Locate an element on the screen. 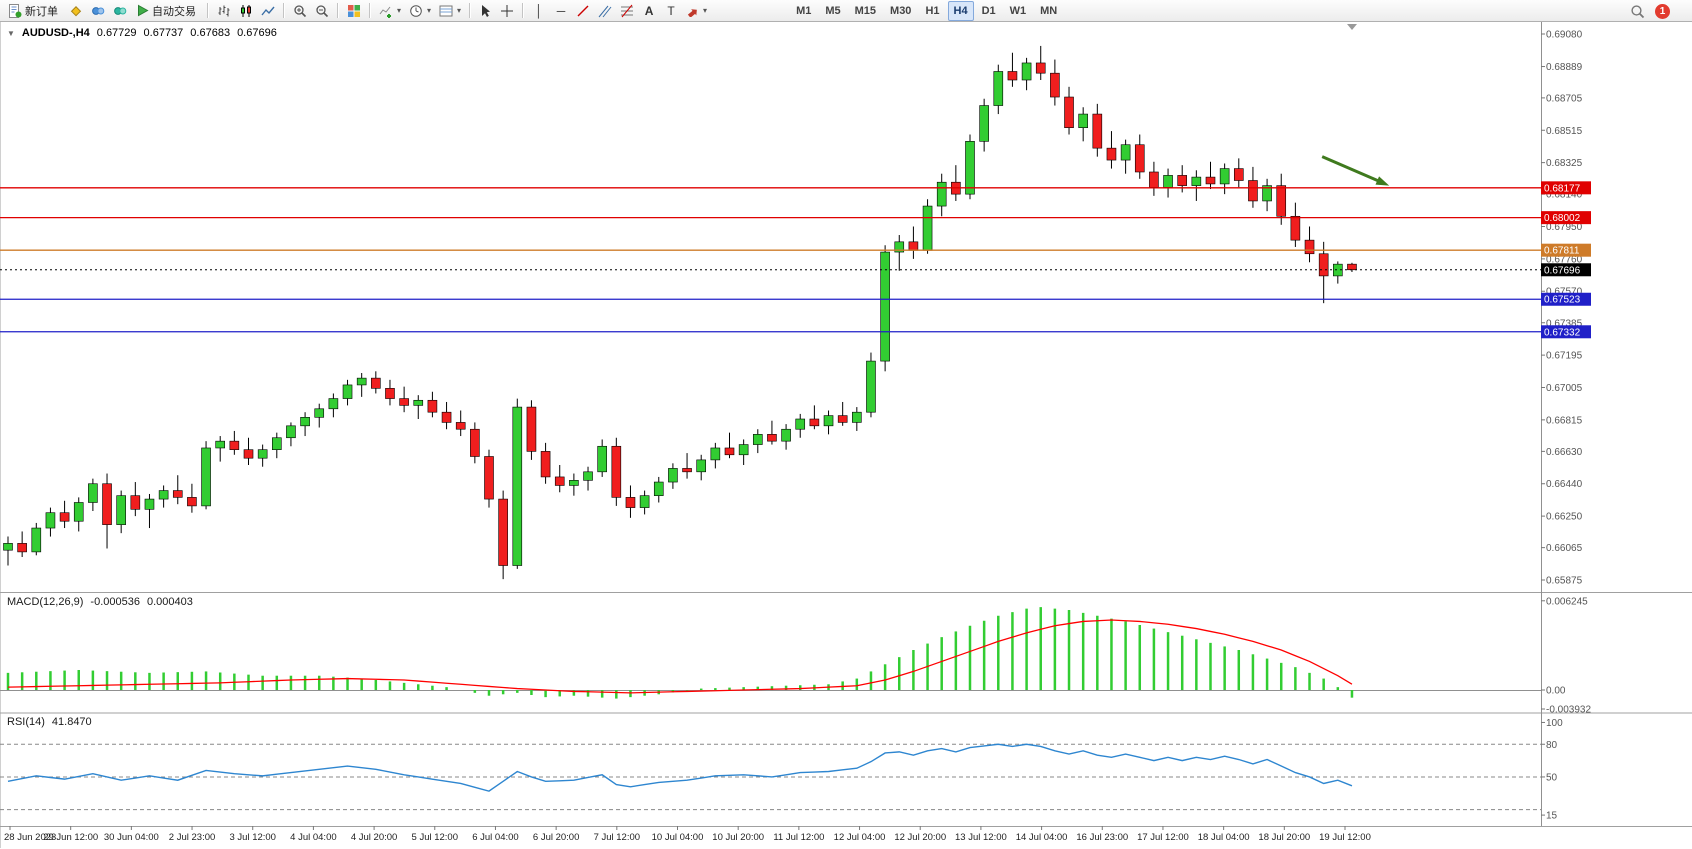 The width and height of the screenshot is (1692, 849). price-badge-label: 0.68177 is located at coordinates (1562, 188).